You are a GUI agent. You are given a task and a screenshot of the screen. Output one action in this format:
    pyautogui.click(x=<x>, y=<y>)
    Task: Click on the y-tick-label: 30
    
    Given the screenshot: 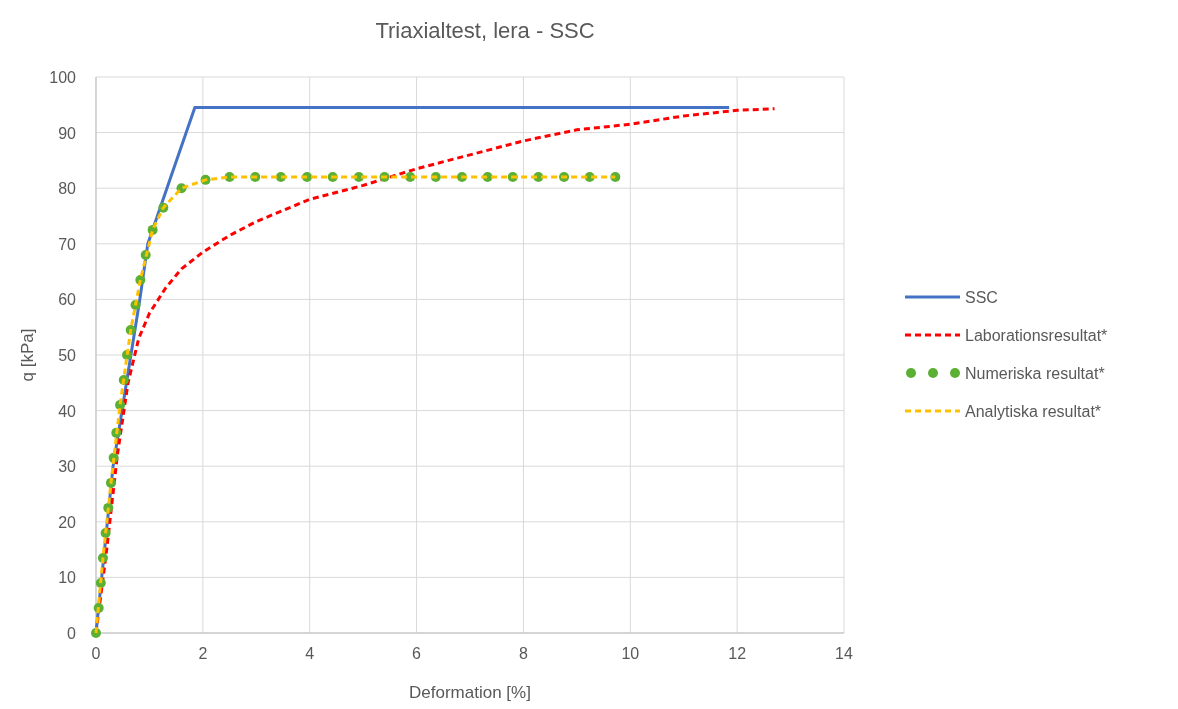 What is the action you would take?
    pyautogui.click(x=67, y=467)
    